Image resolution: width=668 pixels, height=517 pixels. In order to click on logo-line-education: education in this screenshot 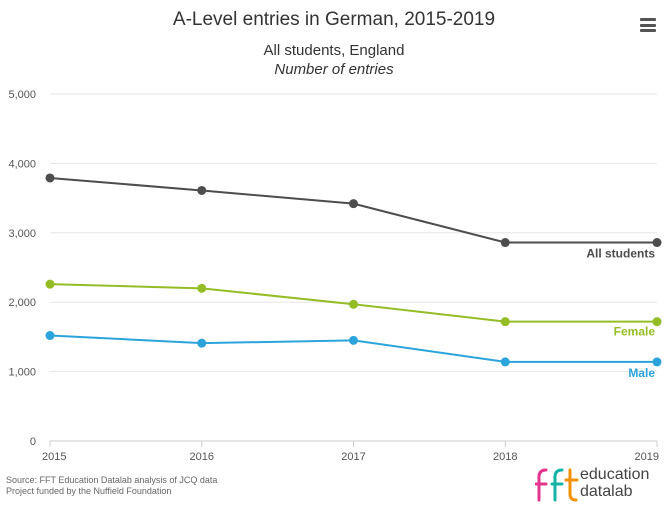, I will do `click(615, 474)`.